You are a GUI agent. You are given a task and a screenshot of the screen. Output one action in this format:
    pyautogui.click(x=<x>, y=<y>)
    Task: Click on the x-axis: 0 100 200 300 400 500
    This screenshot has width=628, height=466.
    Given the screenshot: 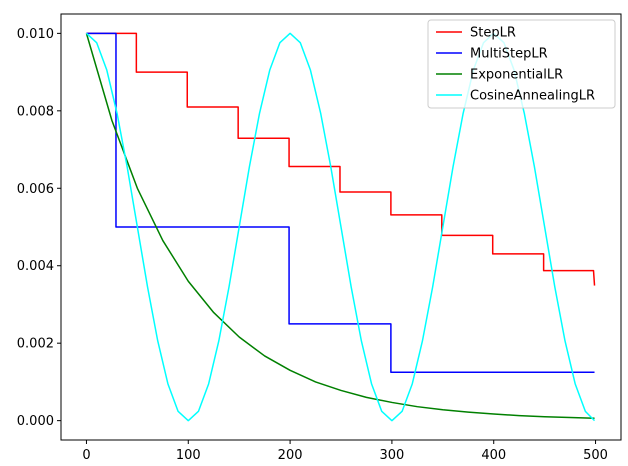 What is the action you would take?
    pyautogui.click(x=345, y=451)
    